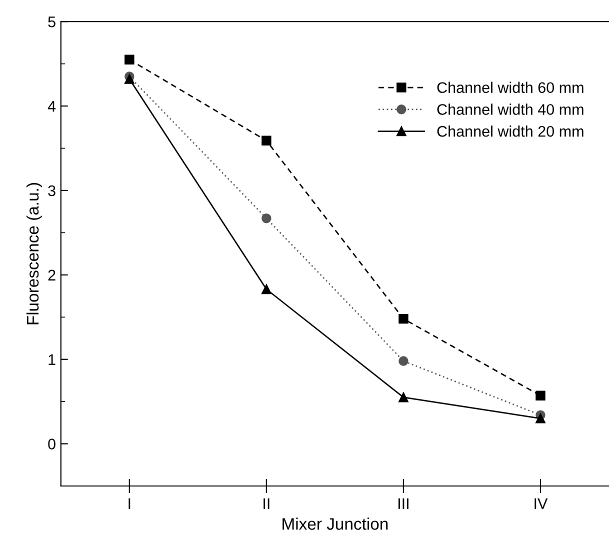  I want to click on y-tick-label: 1, so click(52, 359).